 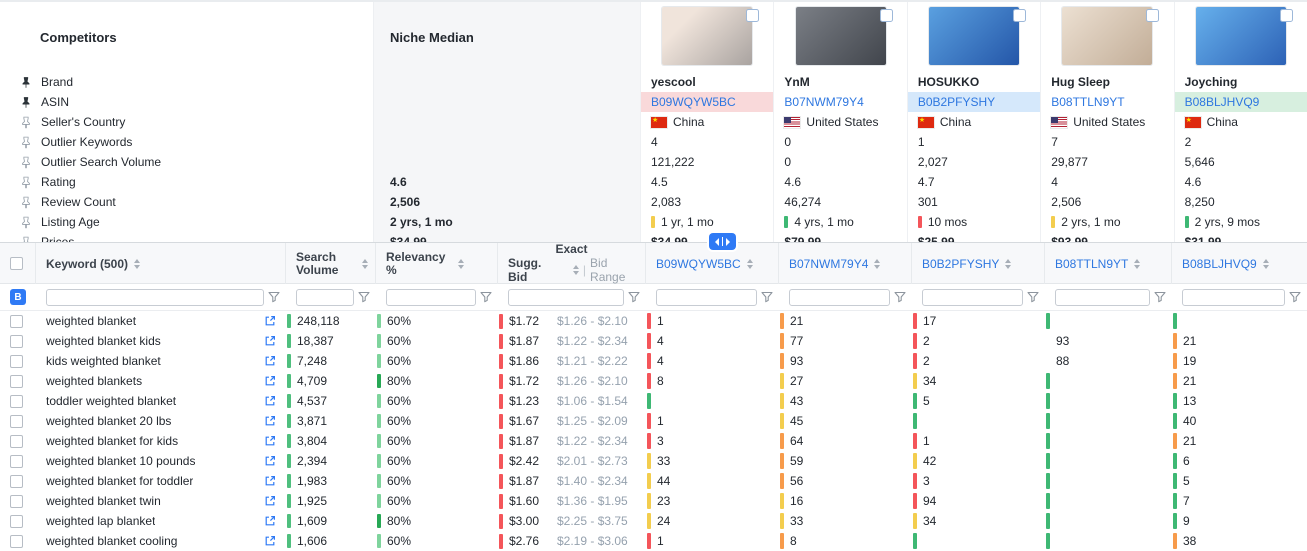 I want to click on col-header-asin: B0B2PFYSHY, so click(x=978, y=263).